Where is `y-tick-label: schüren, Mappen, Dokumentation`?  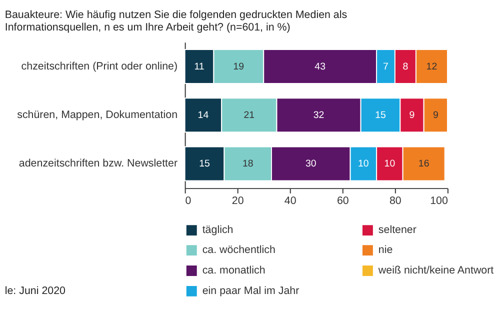 y-tick-label: schüren, Mappen, Dokumentation is located at coordinates (97, 115).